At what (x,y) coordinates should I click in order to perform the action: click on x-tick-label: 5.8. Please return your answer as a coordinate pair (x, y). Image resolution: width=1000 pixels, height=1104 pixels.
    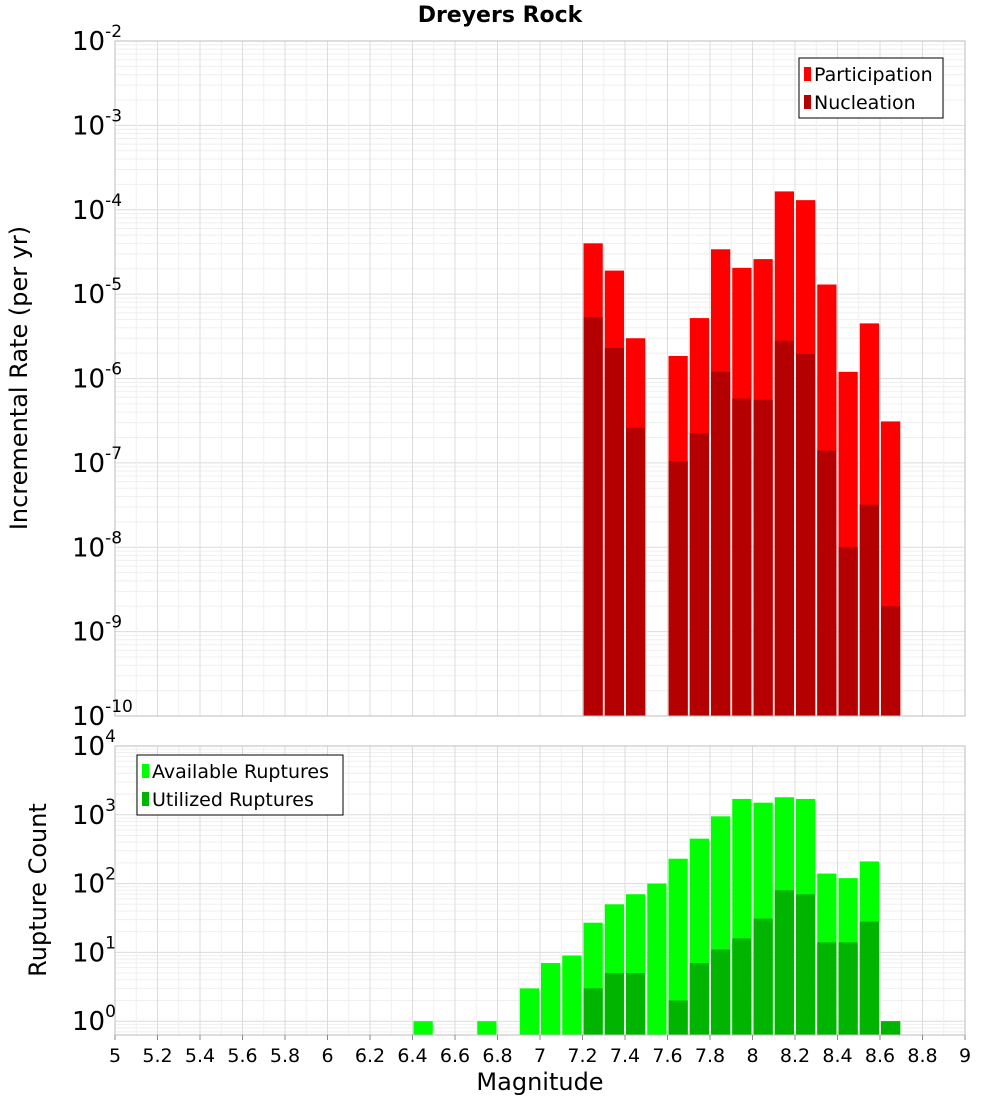
    Looking at the image, I should click on (285, 1056).